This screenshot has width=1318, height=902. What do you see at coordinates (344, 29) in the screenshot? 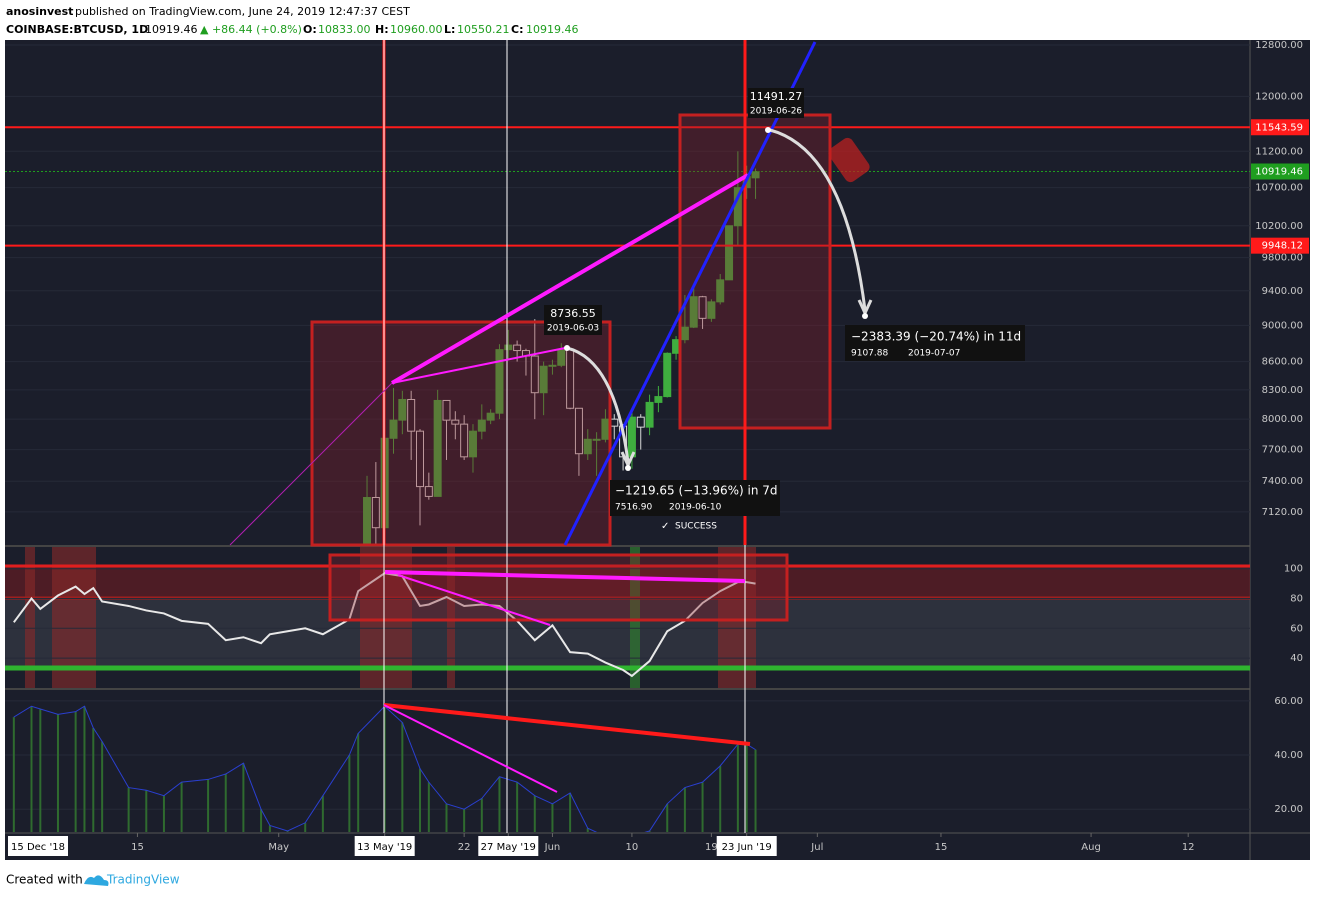
I see `open: 10833.00` at bounding box center [344, 29].